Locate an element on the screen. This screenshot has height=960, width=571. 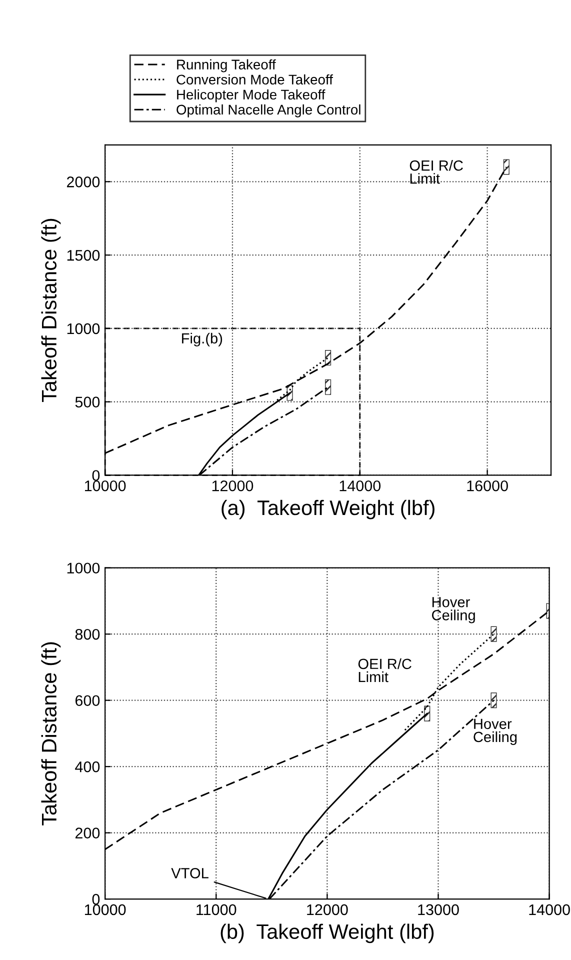
y-tick-label: 800 is located at coordinates (87, 634).